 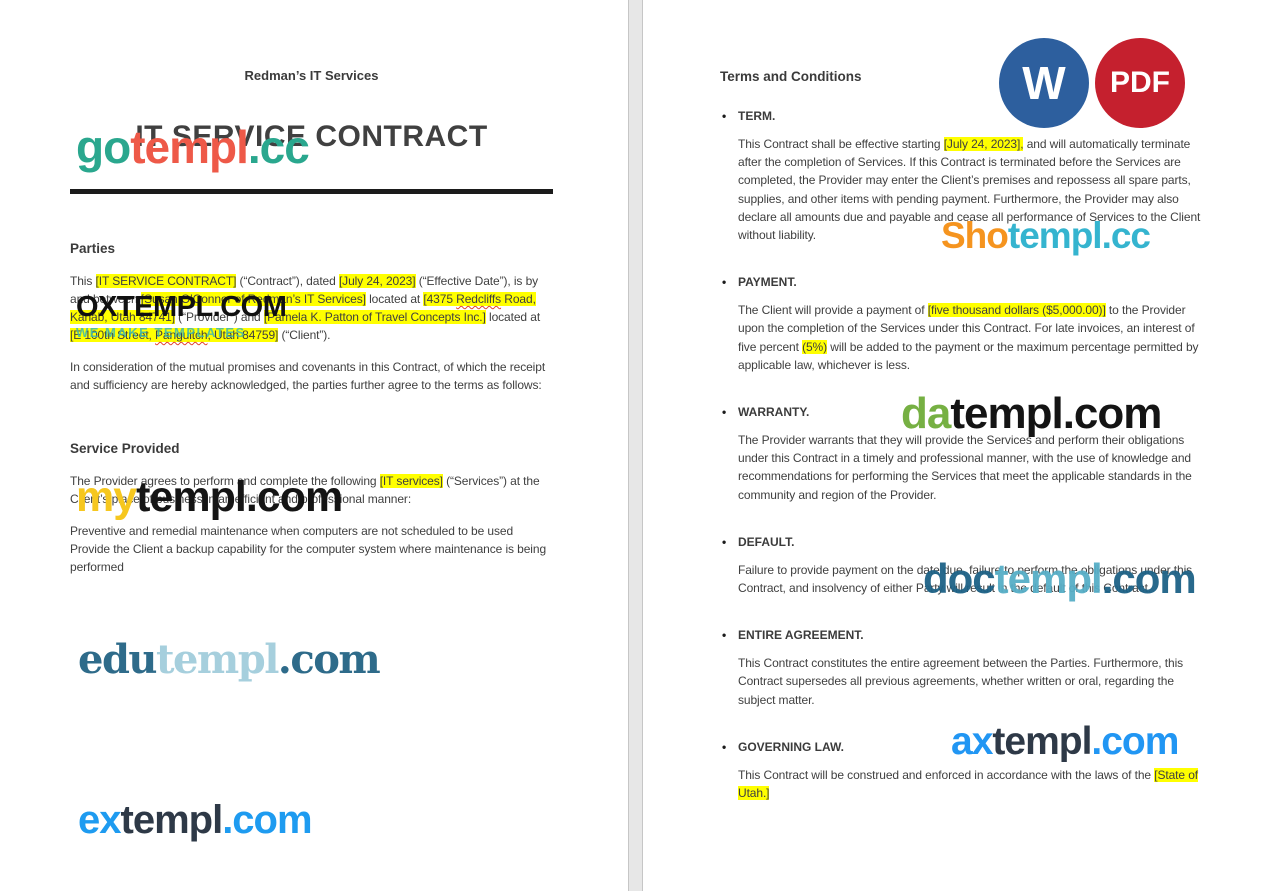 What do you see at coordinates (757, 116) in the screenshot?
I see `term-label: TERM.` at bounding box center [757, 116].